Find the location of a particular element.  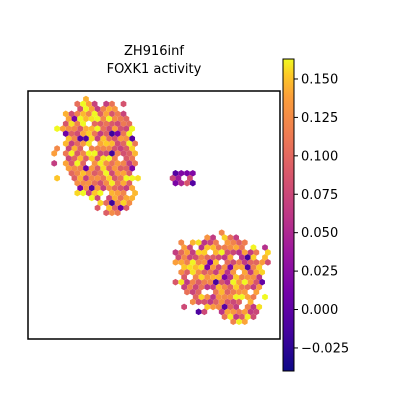

chart-title-line-2: FOXK1 activity is located at coordinates (154, 69).